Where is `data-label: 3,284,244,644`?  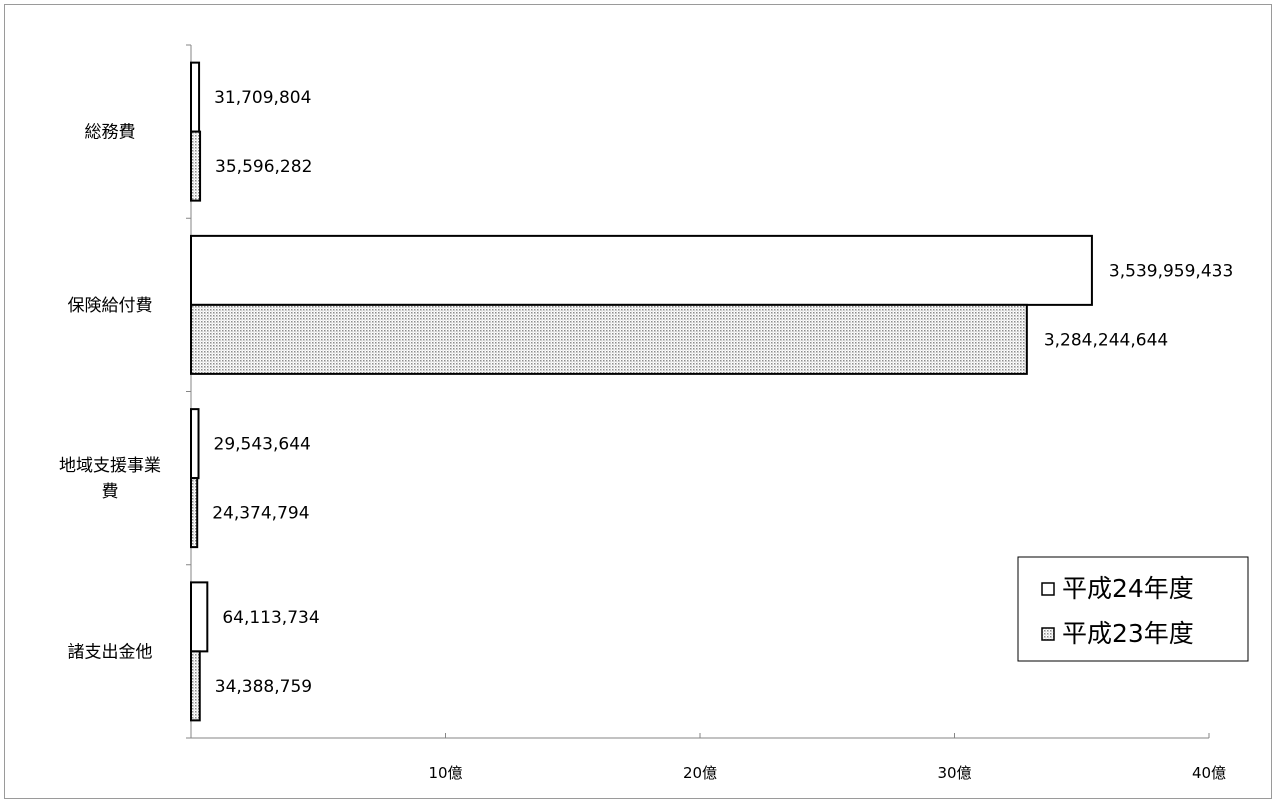
data-label: 3,284,244,644 is located at coordinates (1106, 340).